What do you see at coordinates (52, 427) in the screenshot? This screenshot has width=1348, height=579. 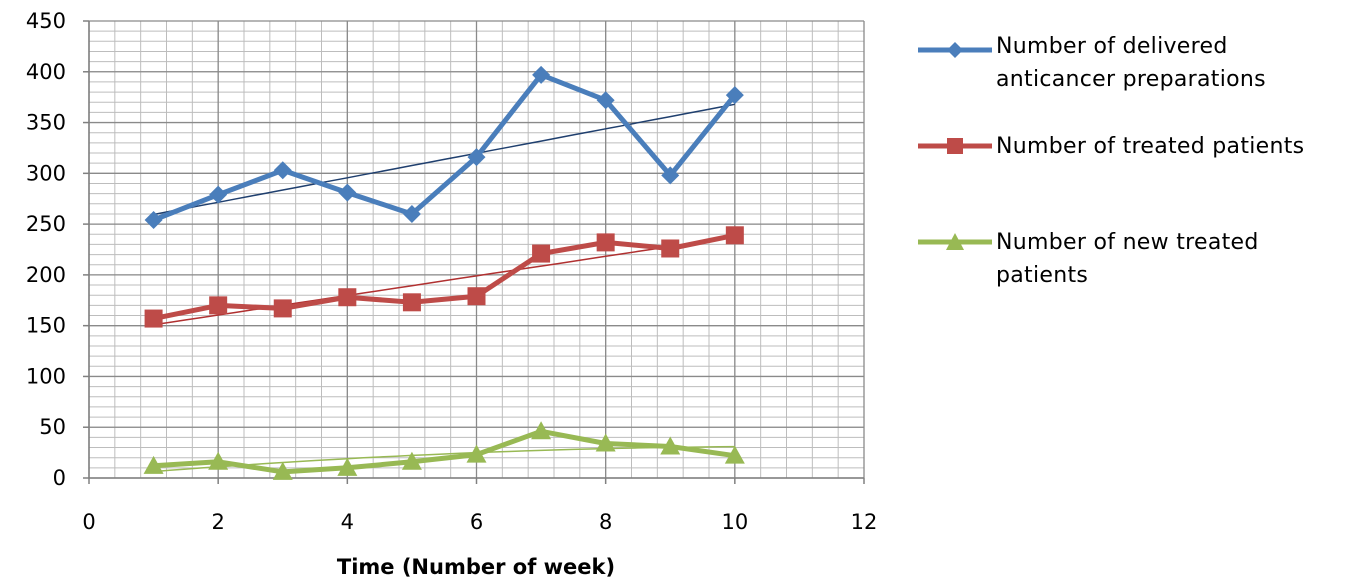 I see `y-tick-label: 50` at bounding box center [52, 427].